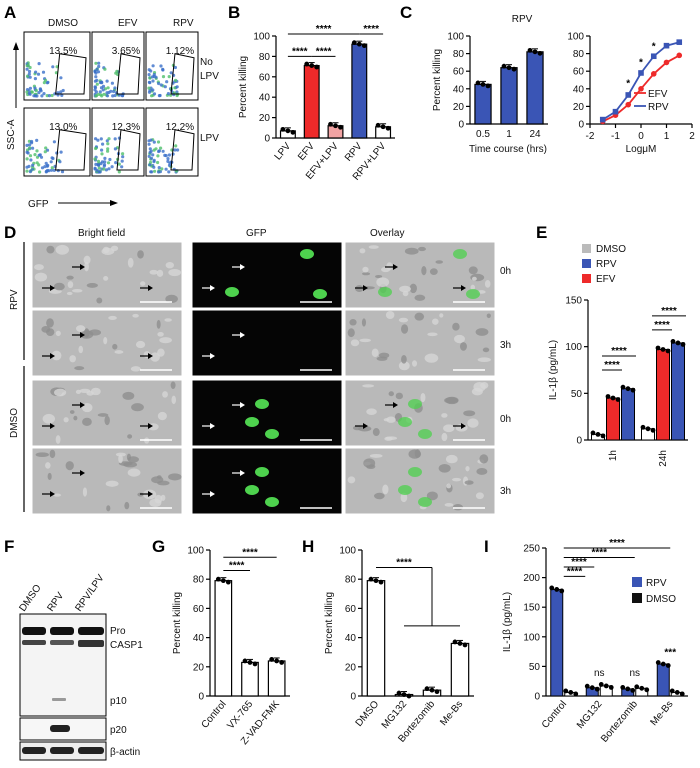 This screenshot has width=700, height=768. I want to click on micro-bright-tile, so click(420, 343).